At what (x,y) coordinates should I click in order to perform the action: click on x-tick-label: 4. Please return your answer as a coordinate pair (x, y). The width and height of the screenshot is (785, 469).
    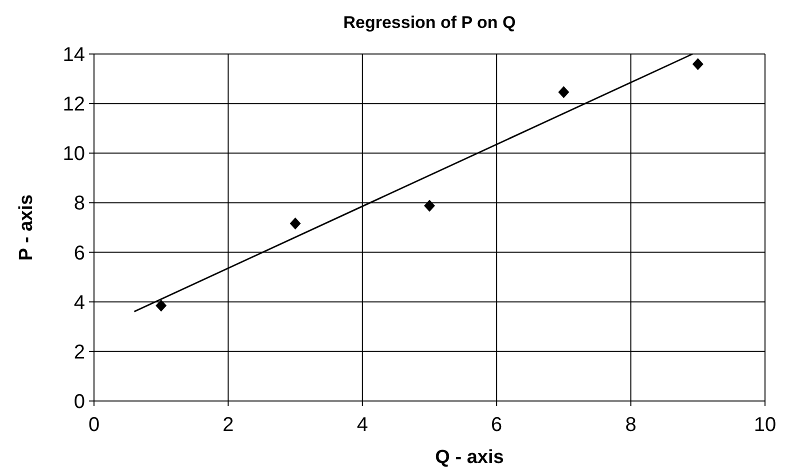
    Looking at the image, I should click on (362, 425).